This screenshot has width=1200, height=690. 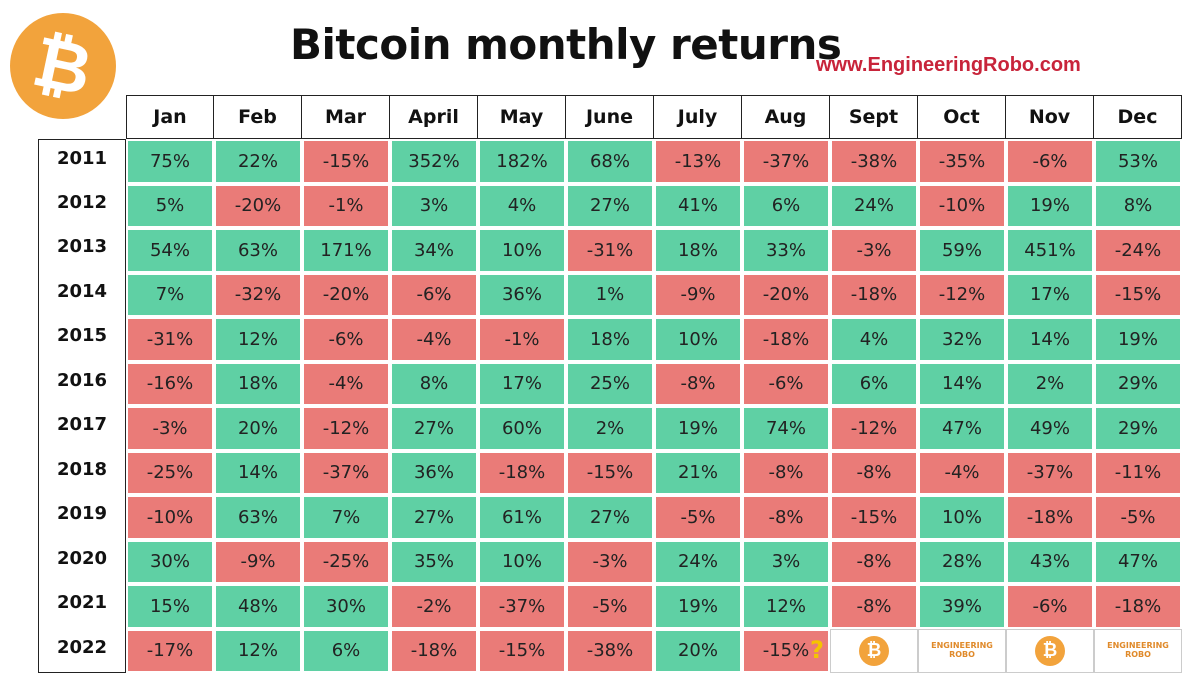 What do you see at coordinates (82, 339) in the screenshot?
I see `year-label: 2015` at bounding box center [82, 339].